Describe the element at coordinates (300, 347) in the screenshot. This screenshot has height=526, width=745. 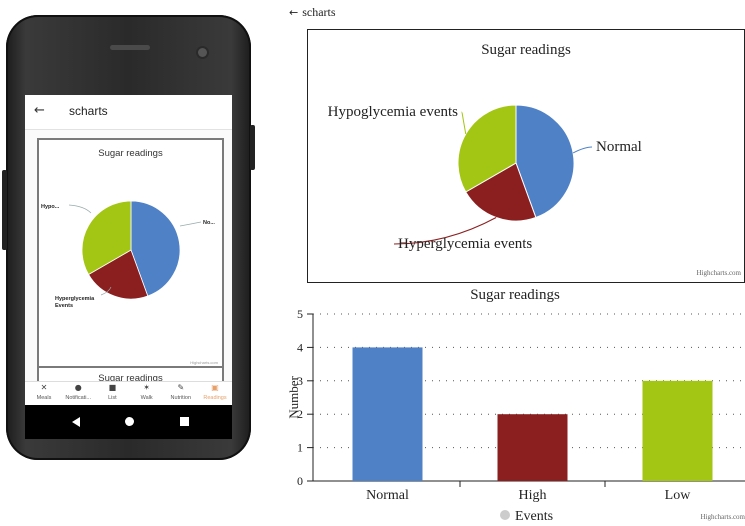
I see `y-tick-label: 4` at that location.